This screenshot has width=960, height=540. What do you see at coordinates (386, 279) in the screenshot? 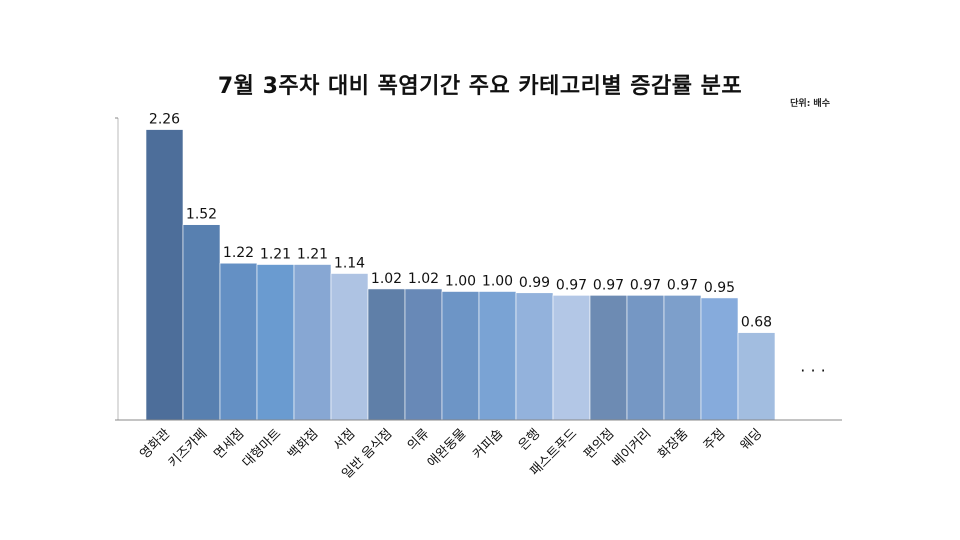
I see `value-label-6: 1.02` at bounding box center [386, 279].